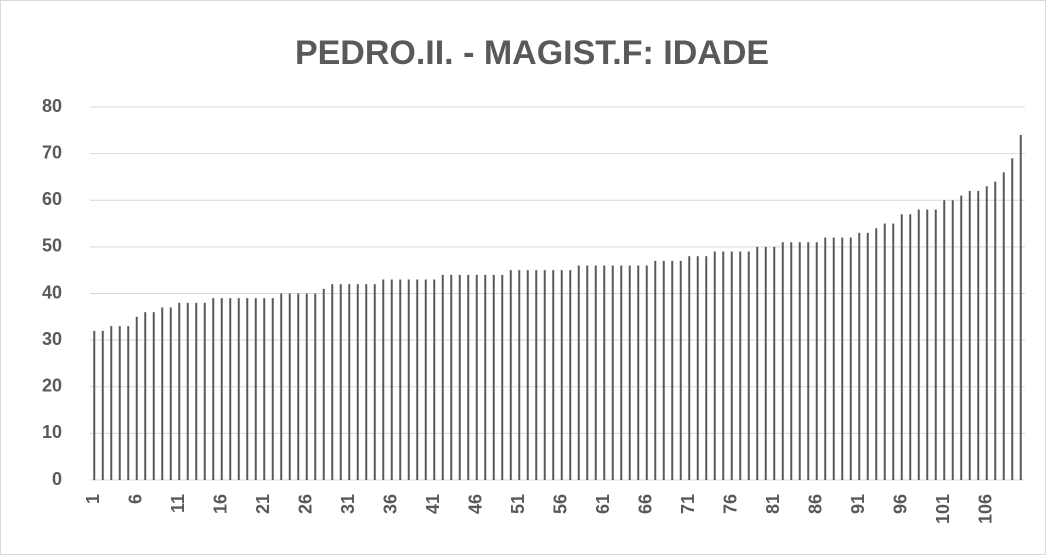 The width and height of the screenshot is (1046, 555). Describe the element at coordinates (52, 339) in the screenshot. I see `y-tick-label: 30` at that location.